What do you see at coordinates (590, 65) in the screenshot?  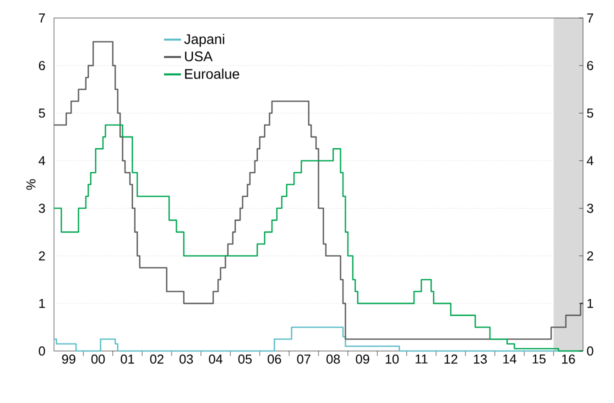 I see `y2-tick-label: 6` at bounding box center [590, 65].